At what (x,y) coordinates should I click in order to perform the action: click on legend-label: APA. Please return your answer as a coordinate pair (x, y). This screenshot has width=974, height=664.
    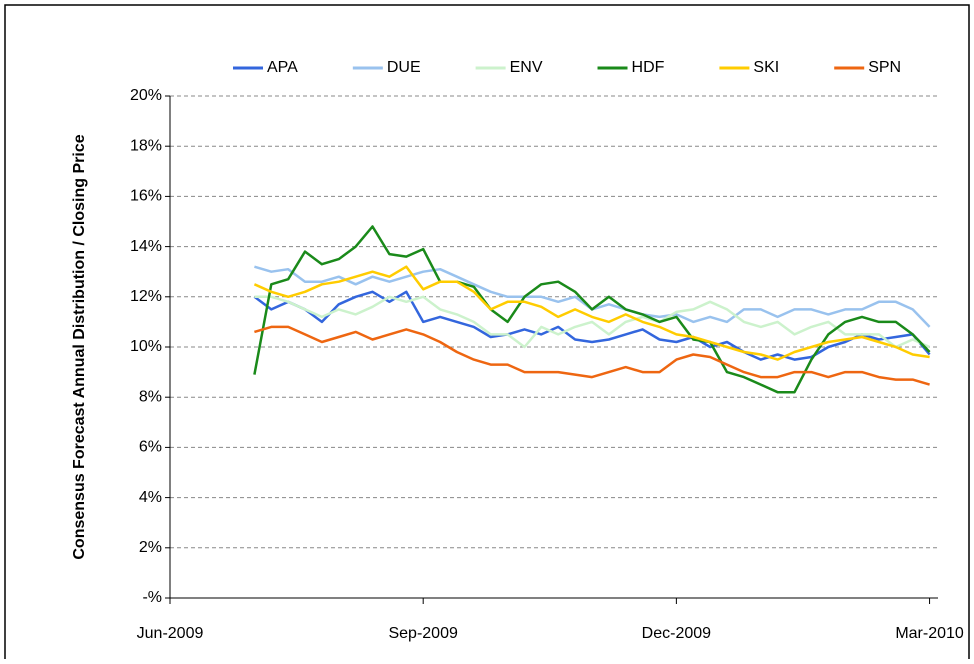
    Looking at the image, I should click on (282, 67).